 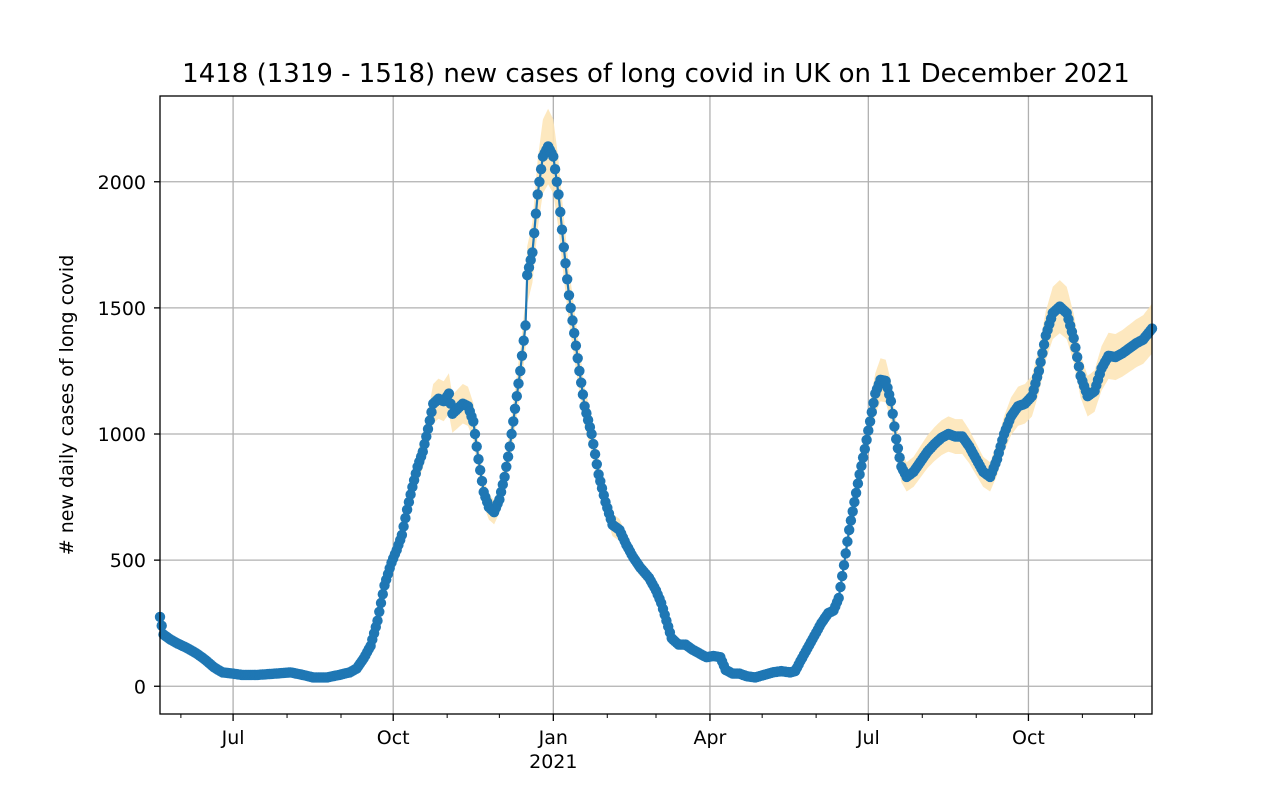 What do you see at coordinates (122, 435) in the screenshot?
I see `y-tick-label: 1000` at bounding box center [122, 435].